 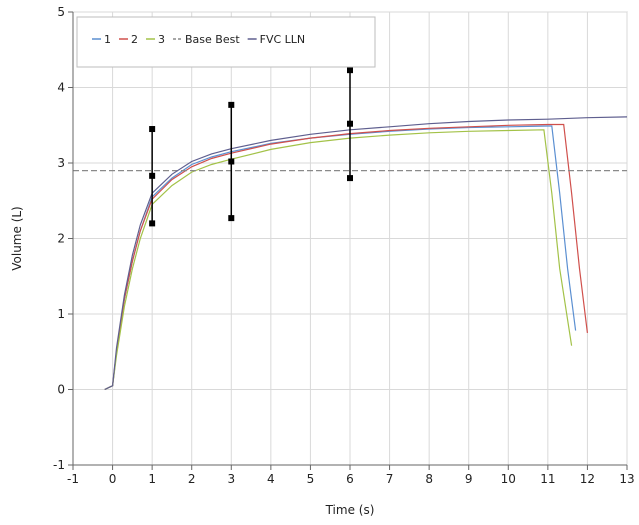 I want to click on legend-label: Base Best, so click(x=212, y=39).